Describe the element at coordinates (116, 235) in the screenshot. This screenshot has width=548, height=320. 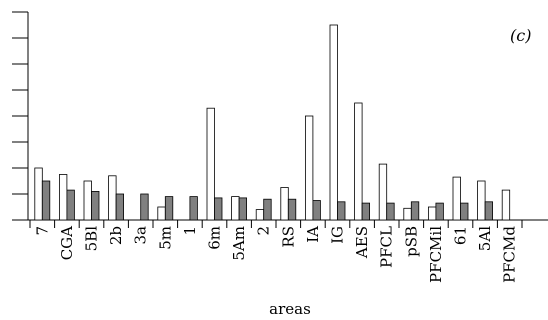
I see `x-tick-label: 2b` at that location.